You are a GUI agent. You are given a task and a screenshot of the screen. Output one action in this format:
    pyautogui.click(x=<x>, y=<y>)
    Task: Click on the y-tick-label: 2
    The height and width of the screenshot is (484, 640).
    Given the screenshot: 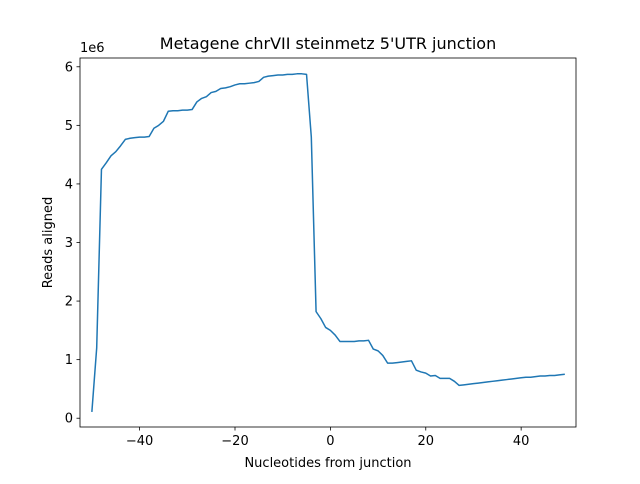 What is the action you would take?
    pyautogui.click(x=69, y=302)
    